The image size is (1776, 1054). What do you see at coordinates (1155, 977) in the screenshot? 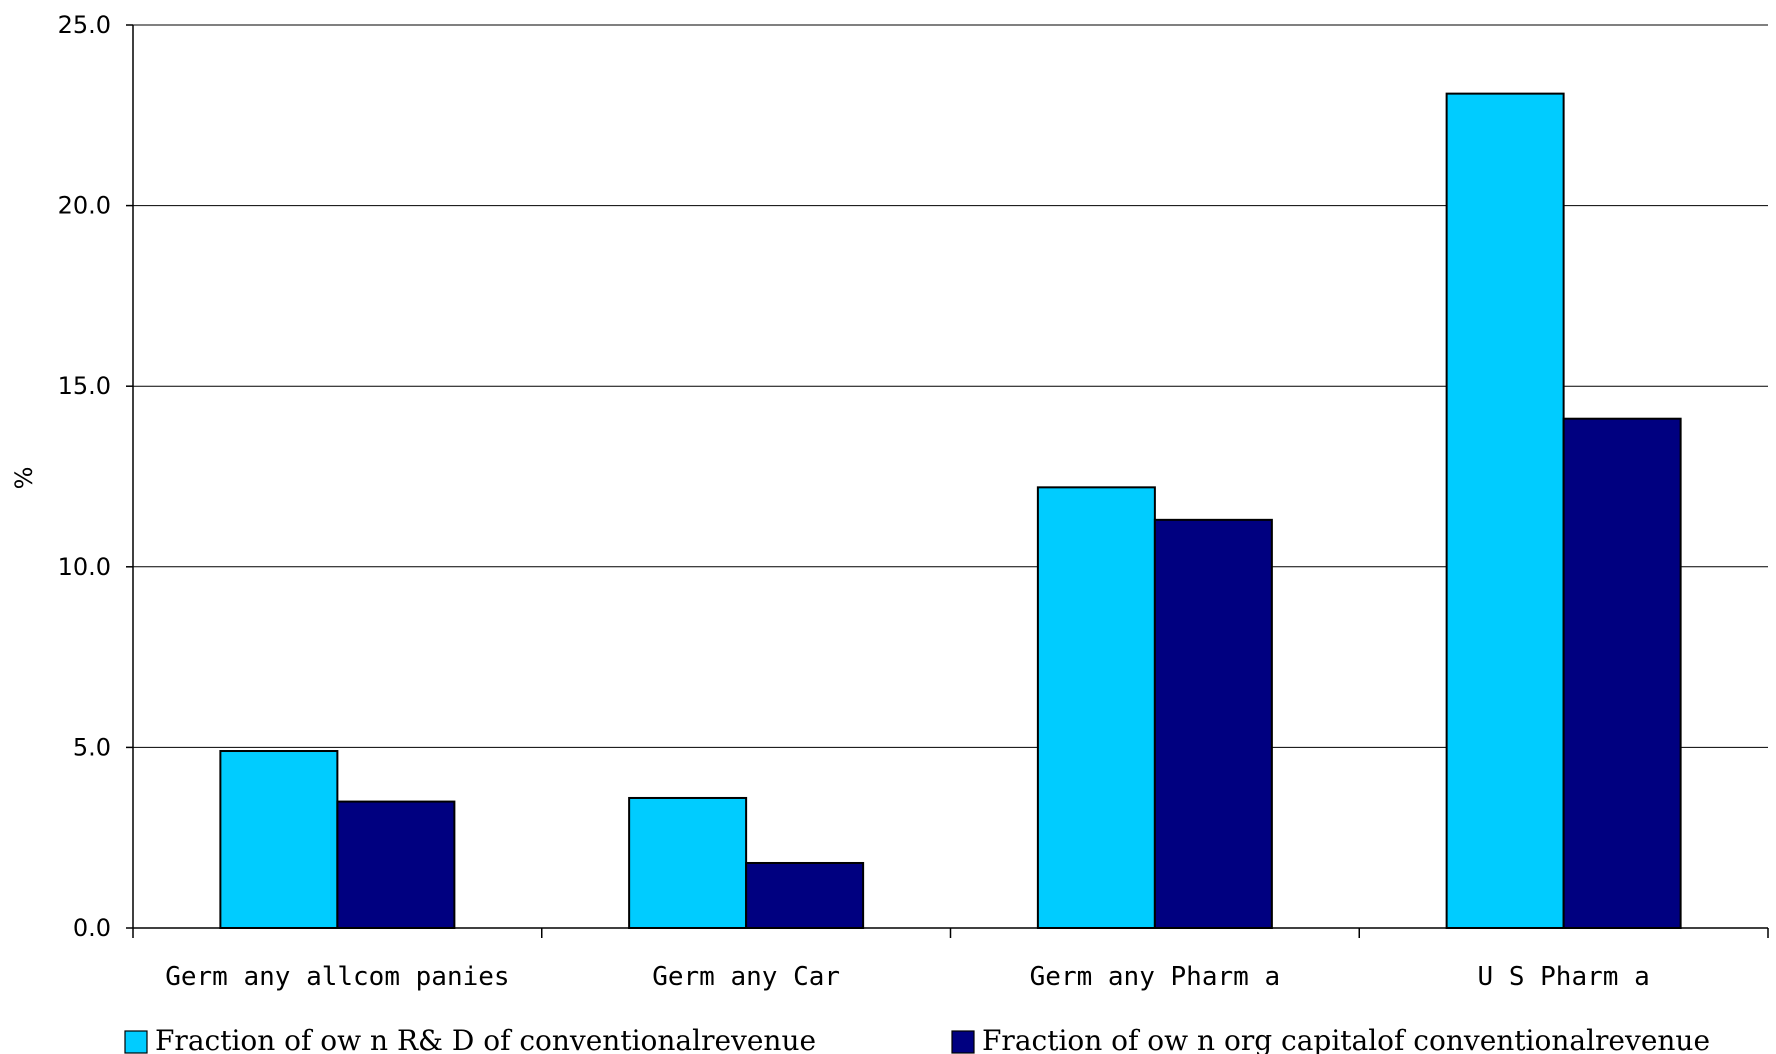
I see `x-category-label: Germ any Pharm a` at bounding box center [1155, 977].